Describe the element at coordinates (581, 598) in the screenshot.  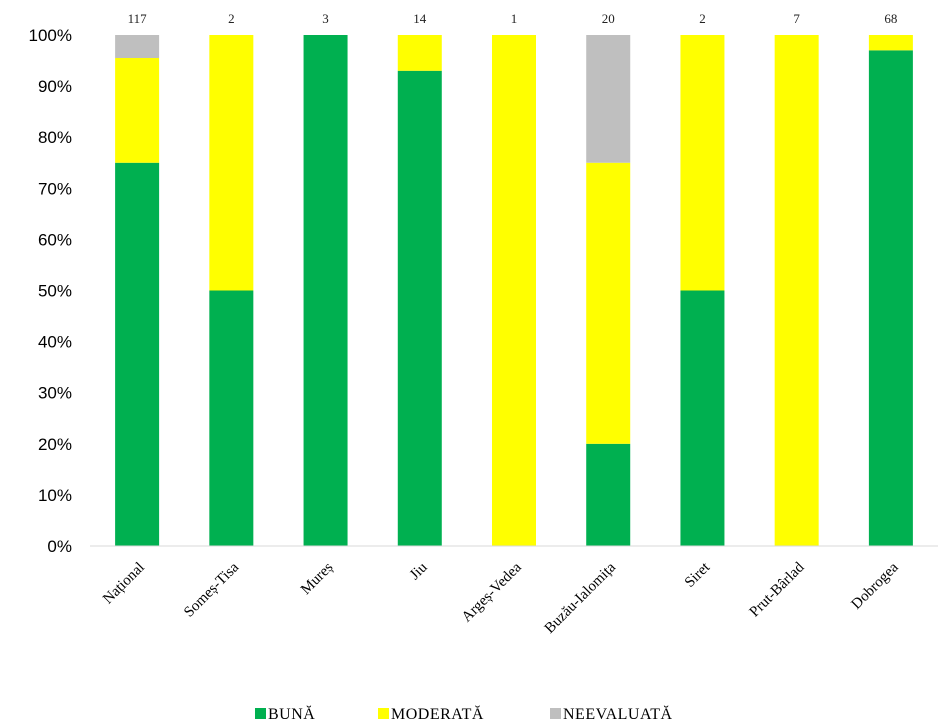
I see `x-tick-label: Buzău-Ialomița` at that location.